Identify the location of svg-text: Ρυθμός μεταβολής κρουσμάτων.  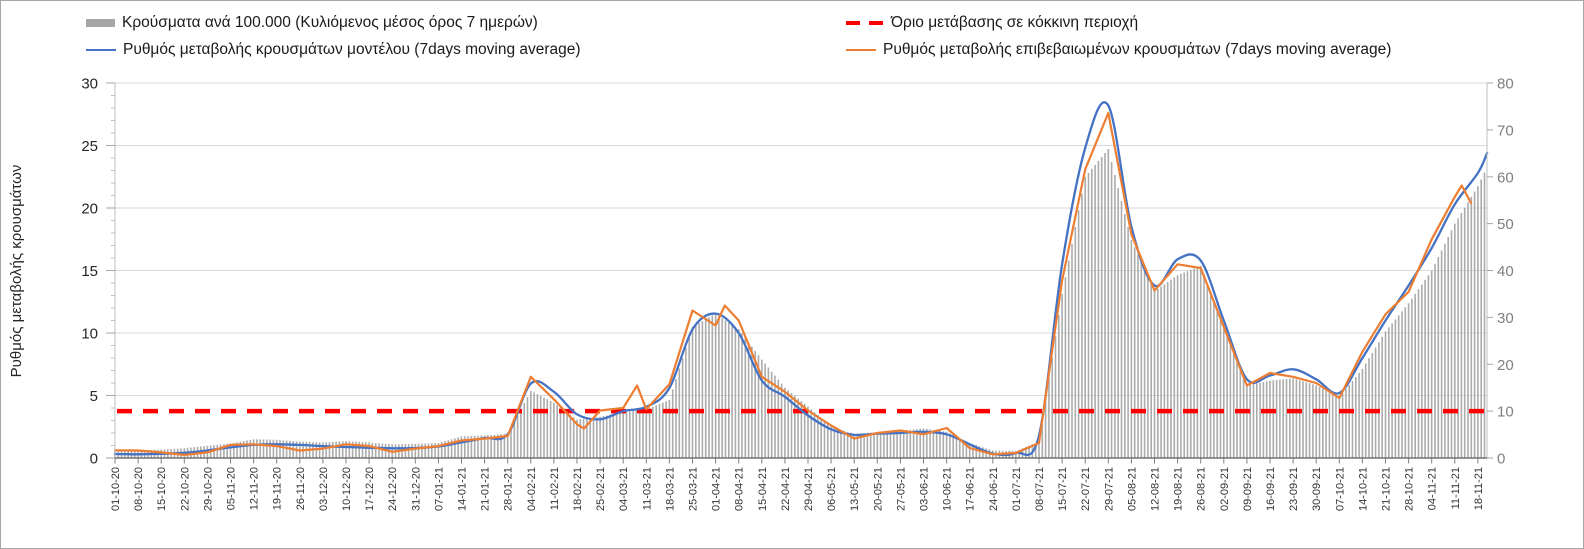
(16, 271).